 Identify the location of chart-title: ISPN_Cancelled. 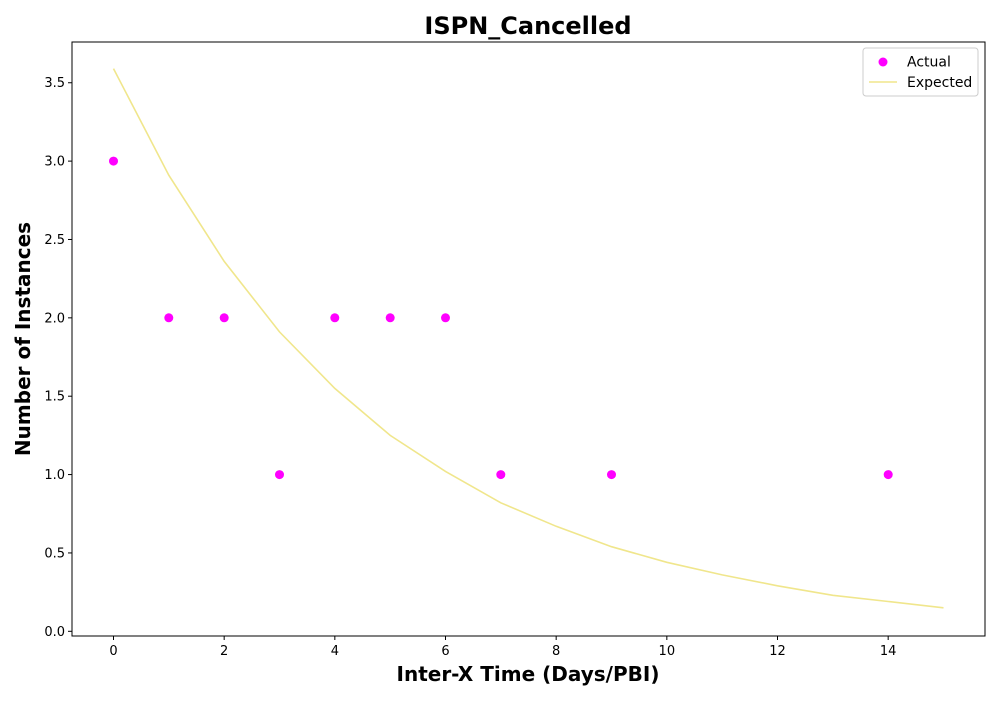
(527, 26).